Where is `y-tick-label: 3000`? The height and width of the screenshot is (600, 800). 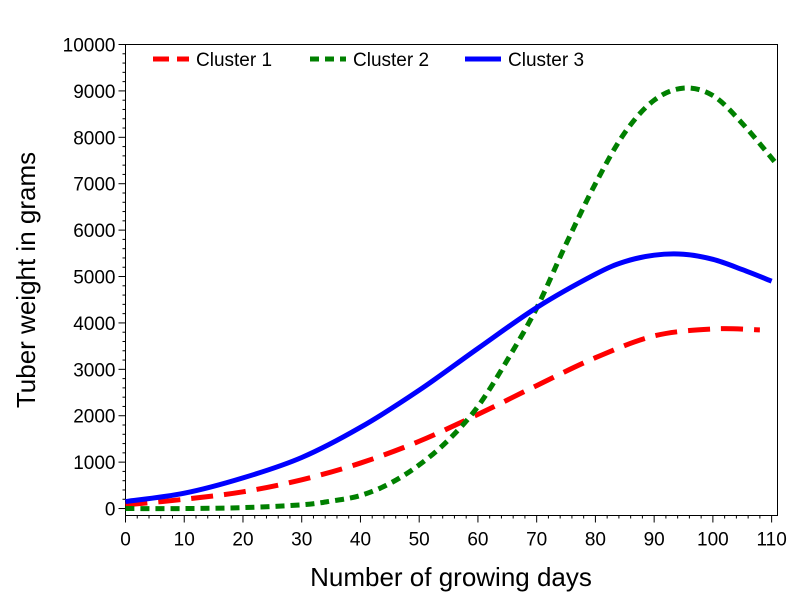 y-tick-label: 3000 is located at coordinates (94, 370).